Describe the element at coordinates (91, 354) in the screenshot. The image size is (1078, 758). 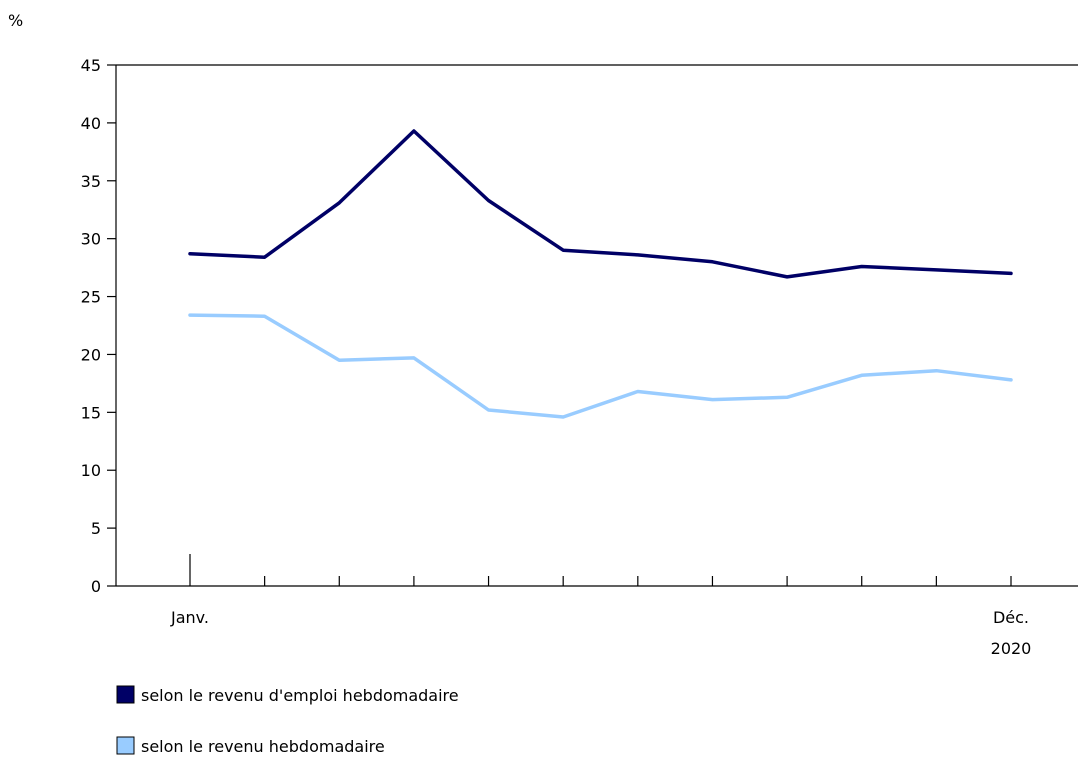
I see `y-tick-label: 20` at that location.